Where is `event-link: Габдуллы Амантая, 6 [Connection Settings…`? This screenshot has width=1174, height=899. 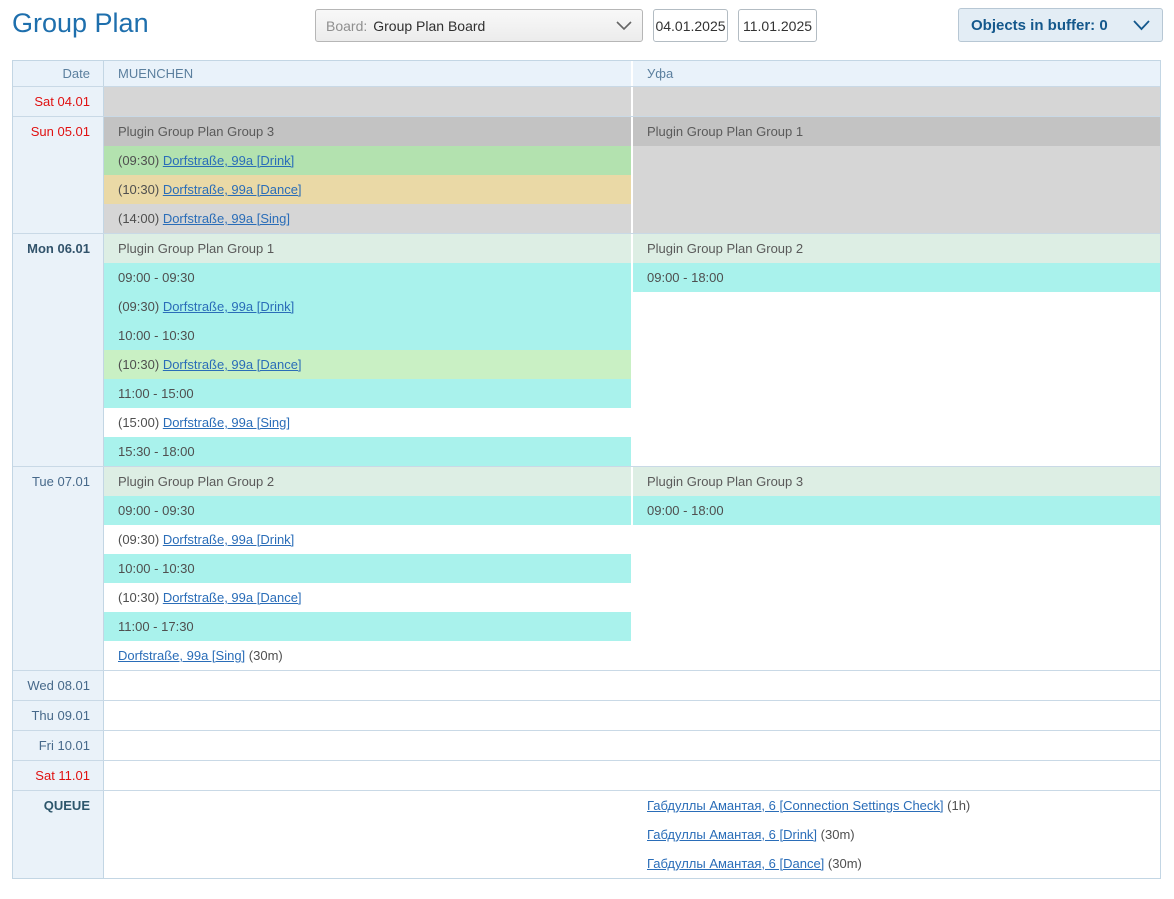 event-link: Габдуллы Амантая, 6 [Connection Settings… is located at coordinates (795, 805).